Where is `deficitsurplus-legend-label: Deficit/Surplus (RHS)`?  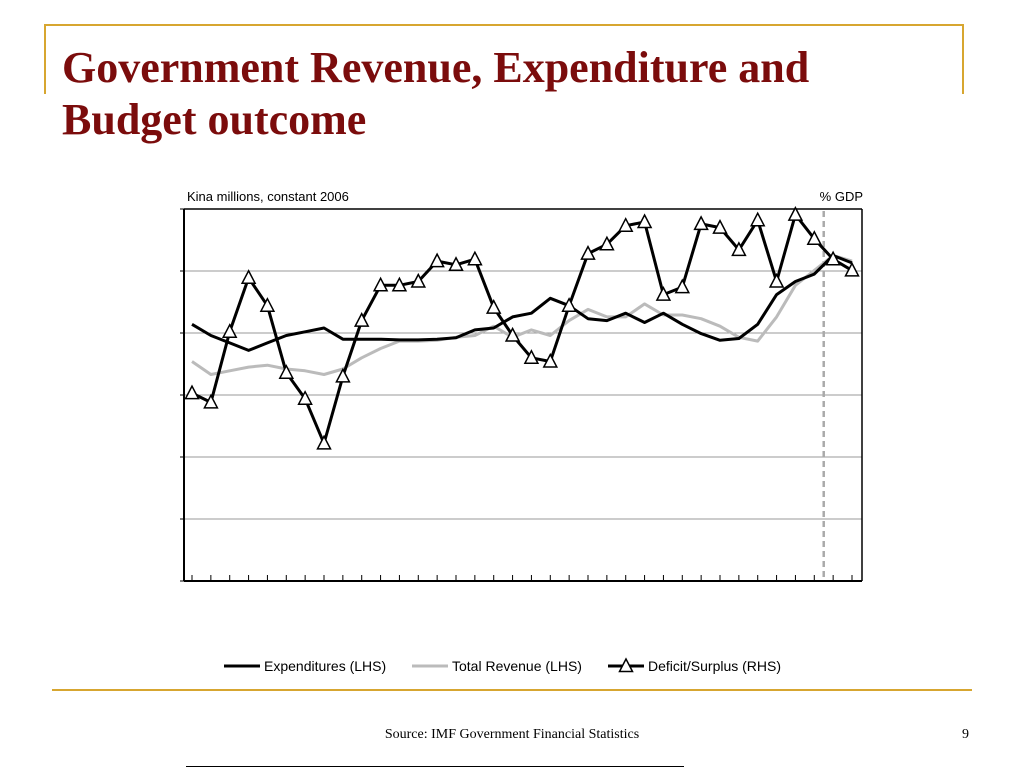 deficitsurplus-legend-label: Deficit/Surplus (RHS) is located at coordinates (714, 666).